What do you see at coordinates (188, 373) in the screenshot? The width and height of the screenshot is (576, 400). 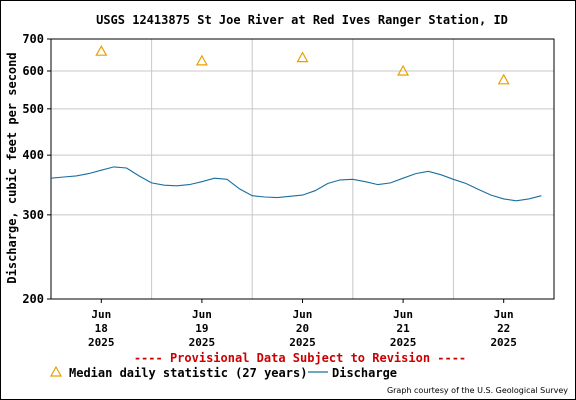 I see `legend-median-label: Median daily statistic (27 years)` at bounding box center [188, 373].